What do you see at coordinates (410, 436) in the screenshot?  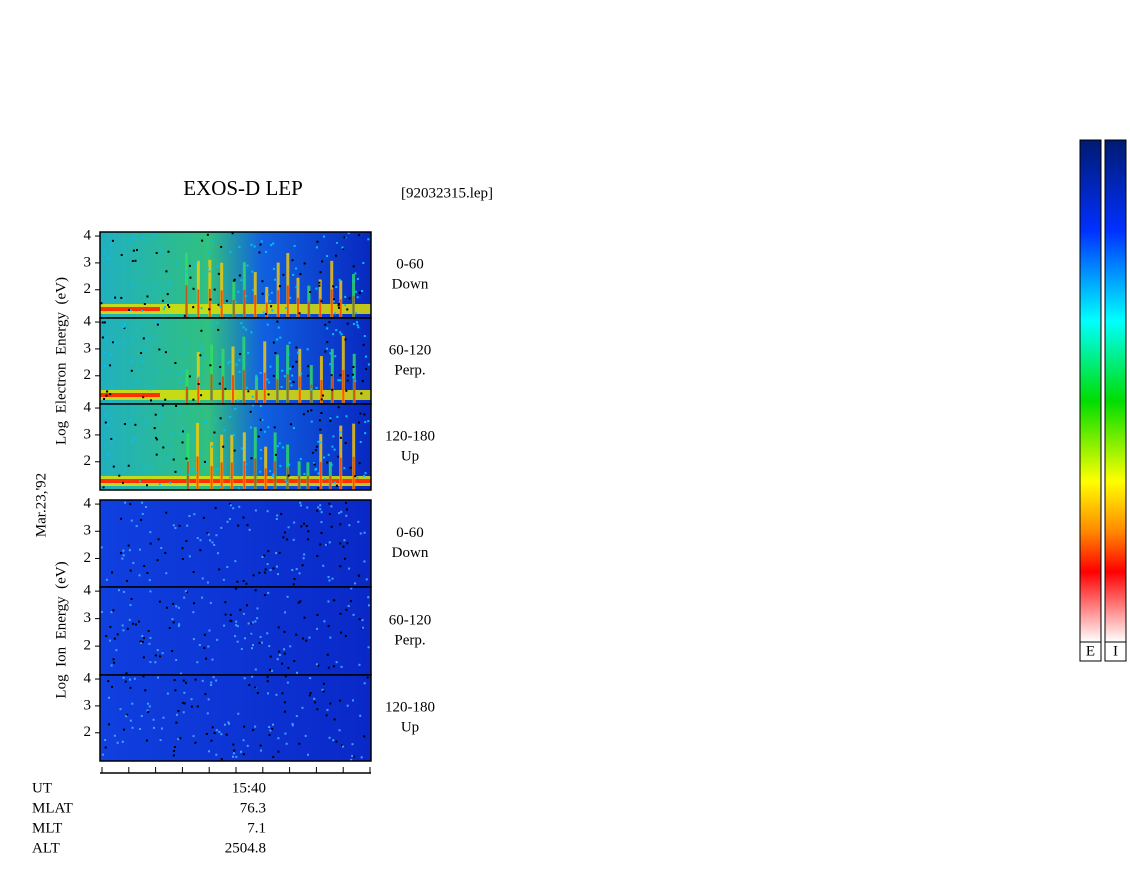 I see `angle-label: 120-180` at bounding box center [410, 436].